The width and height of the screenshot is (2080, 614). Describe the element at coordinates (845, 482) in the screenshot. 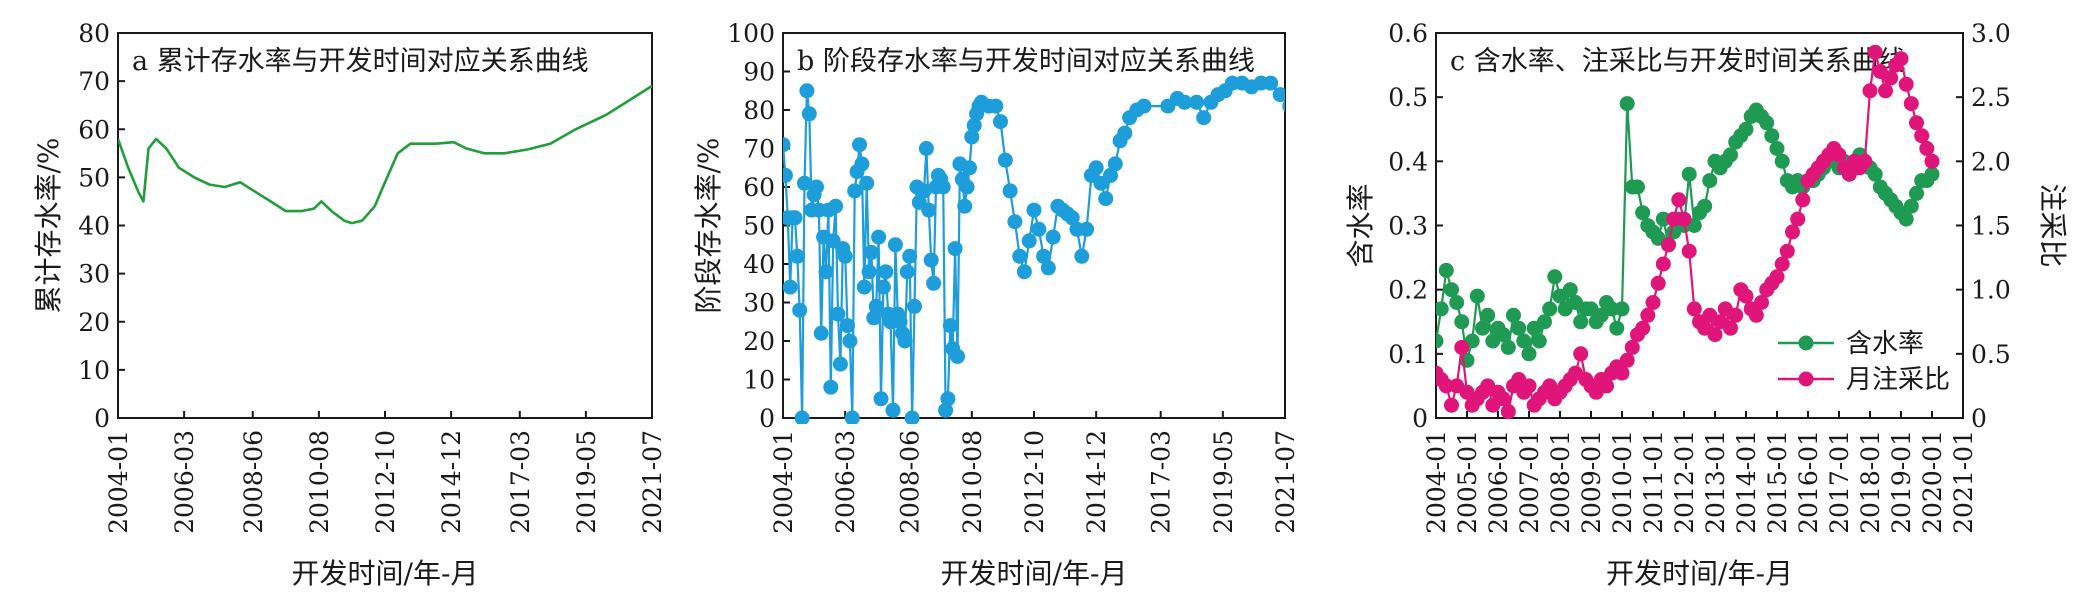

I see `x-tick-label: 2006-03` at that location.